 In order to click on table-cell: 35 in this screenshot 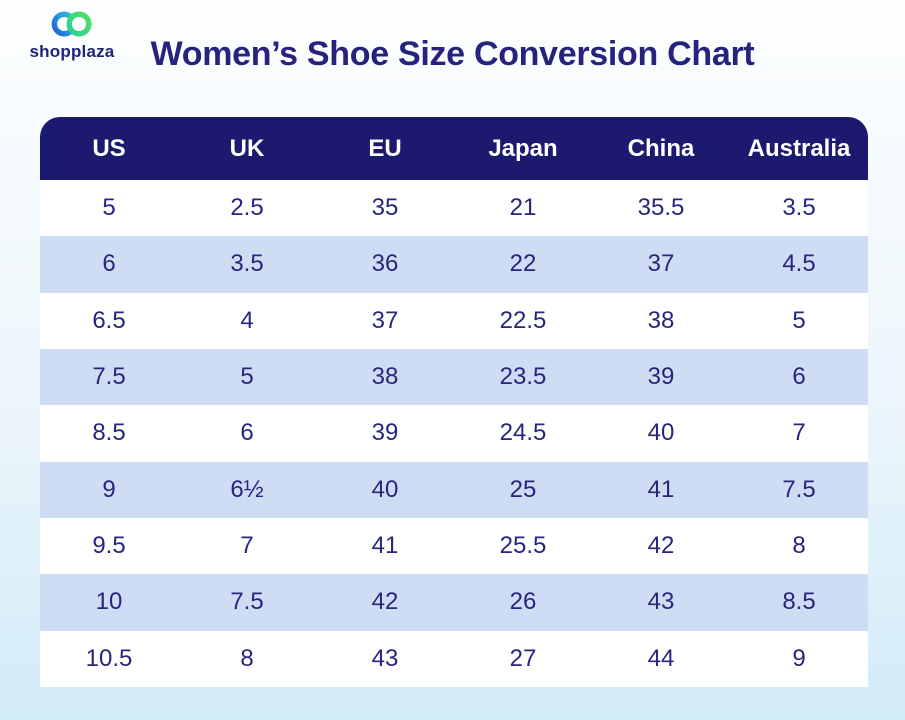, I will do `click(385, 208)`.